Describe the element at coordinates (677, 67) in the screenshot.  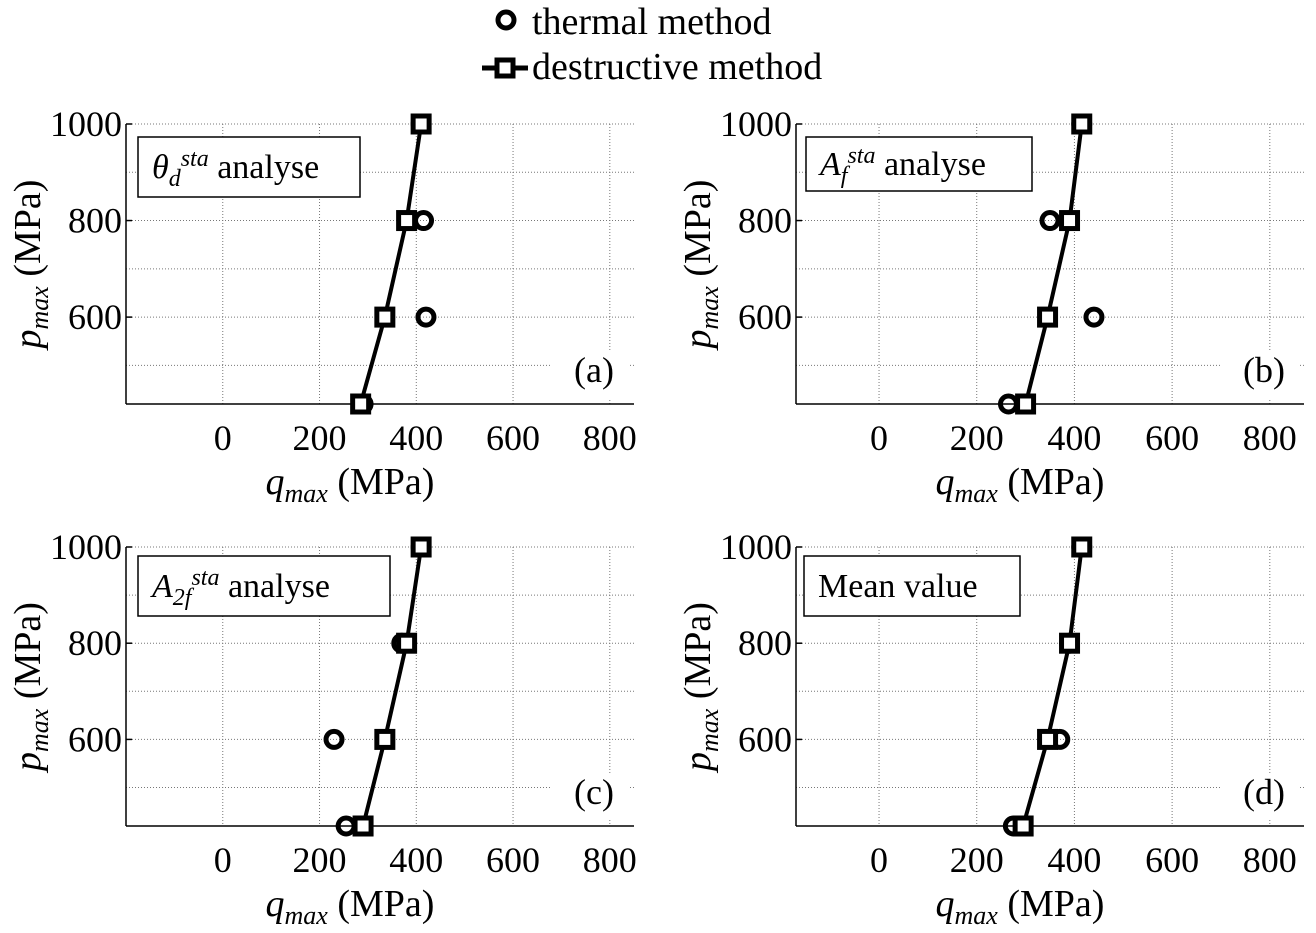
I see `legend-destructive-label: destructive method` at that location.